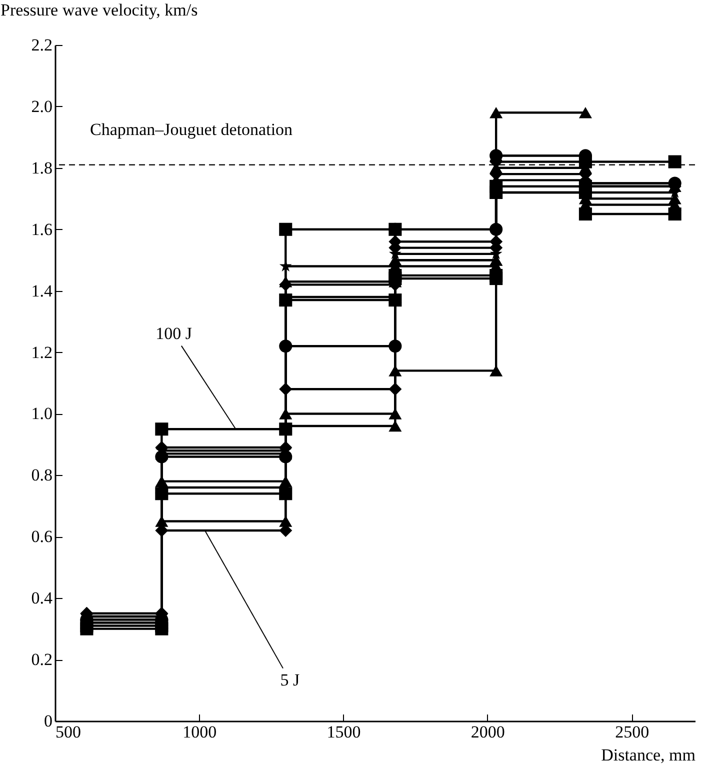 This screenshot has width=710, height=781. Describe the element at coordinates (343, 732) in the screenshot. I see `x-tick-label: 1500` at that location.